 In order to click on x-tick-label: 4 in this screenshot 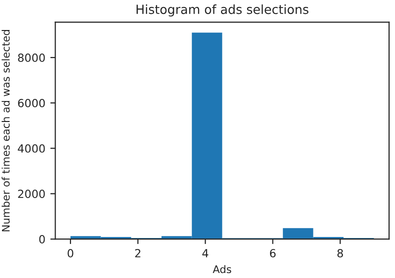, I will do `click(205, 253)`.